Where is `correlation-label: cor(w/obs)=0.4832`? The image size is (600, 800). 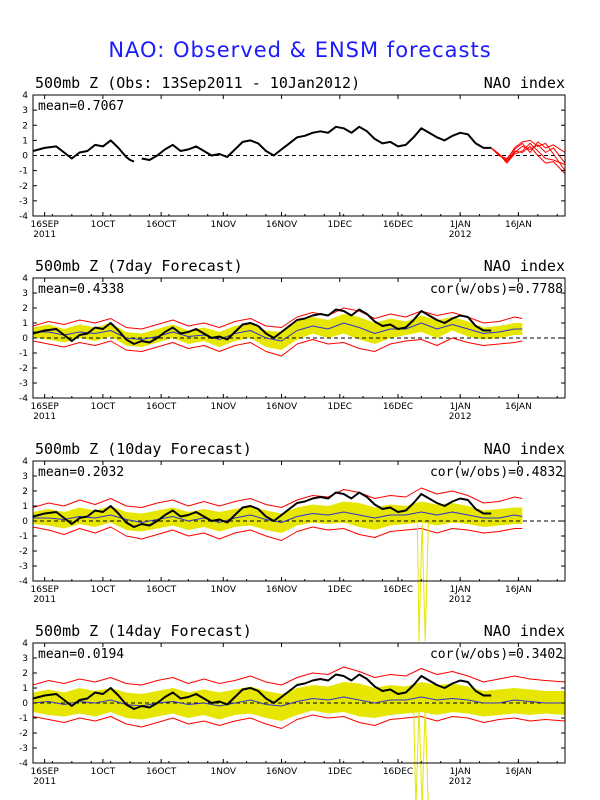
correlation-label: cor(w/obs)=0.4832 is located at coordinates (496, 472).